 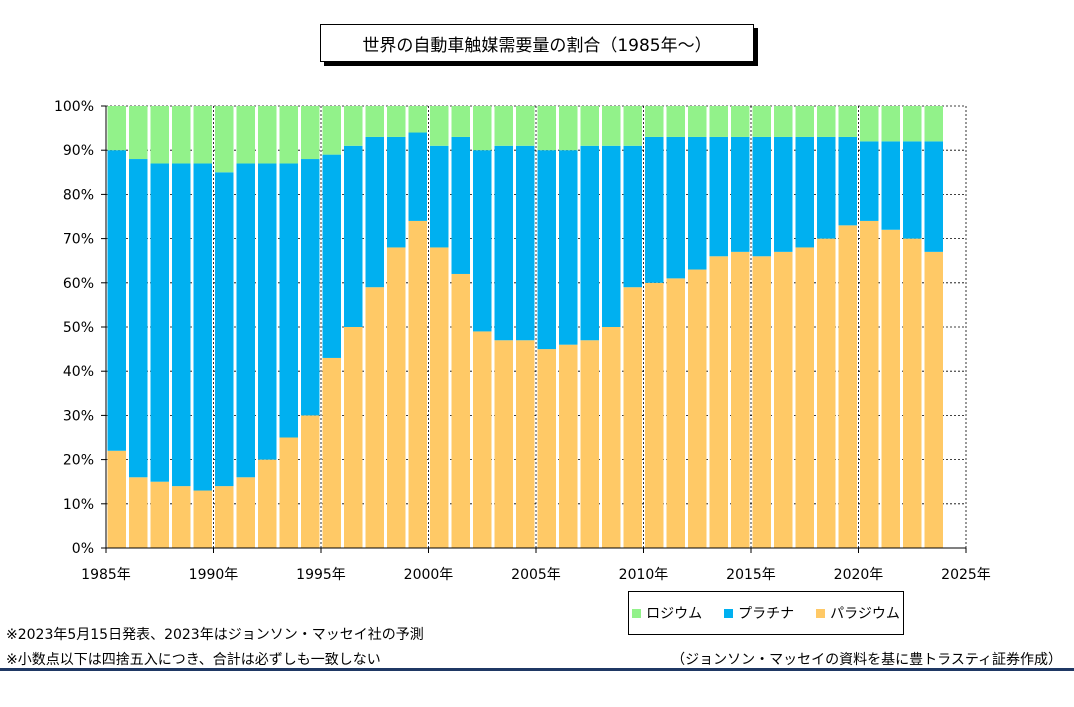 What do you see at coordinates (106, 575) in the screenshot?
I see `x-tick-label: 1985年` at bounding box center [106, 575].